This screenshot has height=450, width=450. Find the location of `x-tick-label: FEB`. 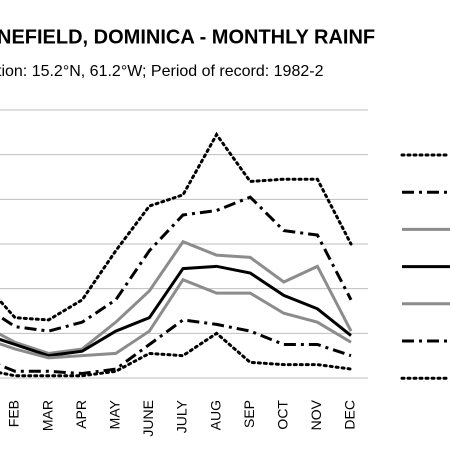

x-tick-label: FEB is located at coordinates (14, 413).